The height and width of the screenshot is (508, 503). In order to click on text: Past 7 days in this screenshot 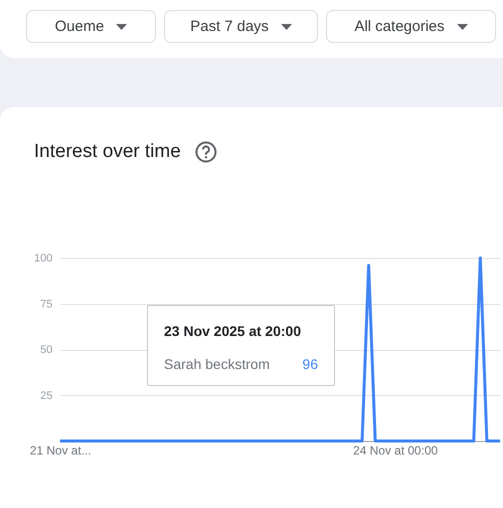, I will do `click(229, 26)`.